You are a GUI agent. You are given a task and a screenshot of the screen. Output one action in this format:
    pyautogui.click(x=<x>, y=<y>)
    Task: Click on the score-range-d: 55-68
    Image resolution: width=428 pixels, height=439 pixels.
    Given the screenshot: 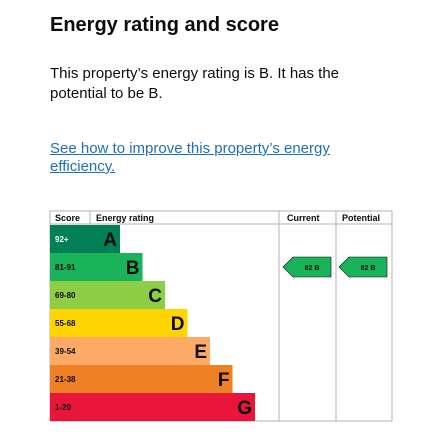 What is the action you would take?
    pyautogui.click(x=65, y=323)
    